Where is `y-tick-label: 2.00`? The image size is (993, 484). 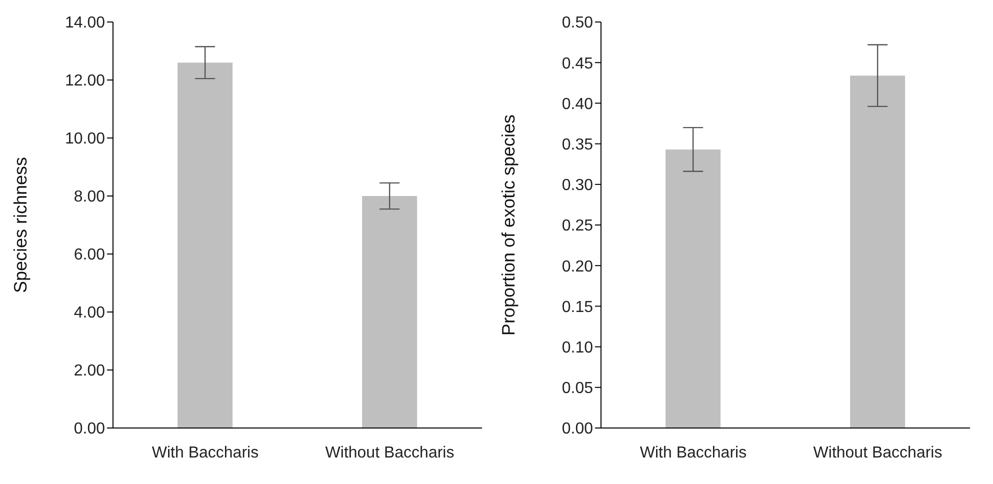
y-tick-label: 2.00 is located at coordinates (90, 371).